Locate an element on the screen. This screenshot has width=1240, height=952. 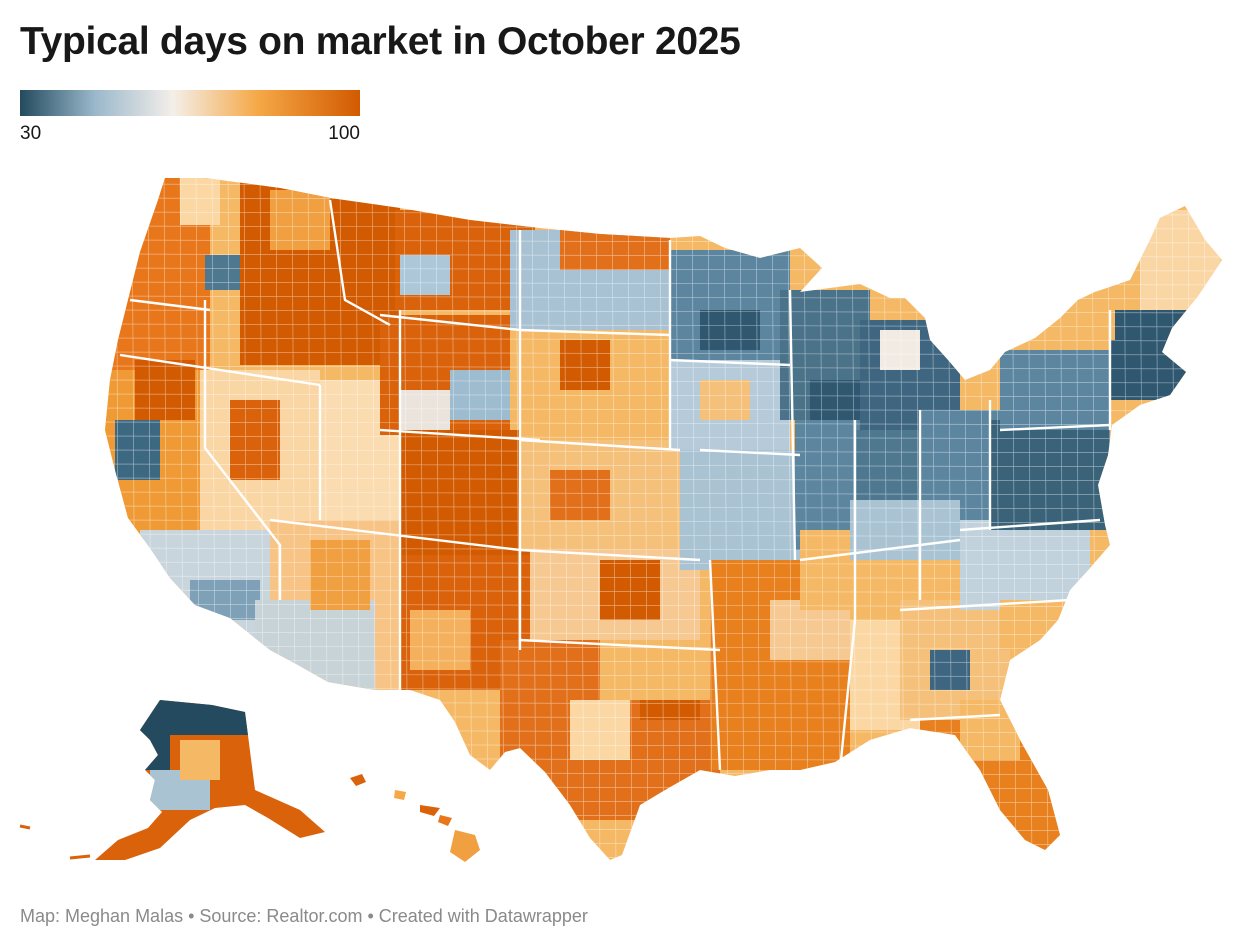
border-wa-or is located at coordinates (170, 305).